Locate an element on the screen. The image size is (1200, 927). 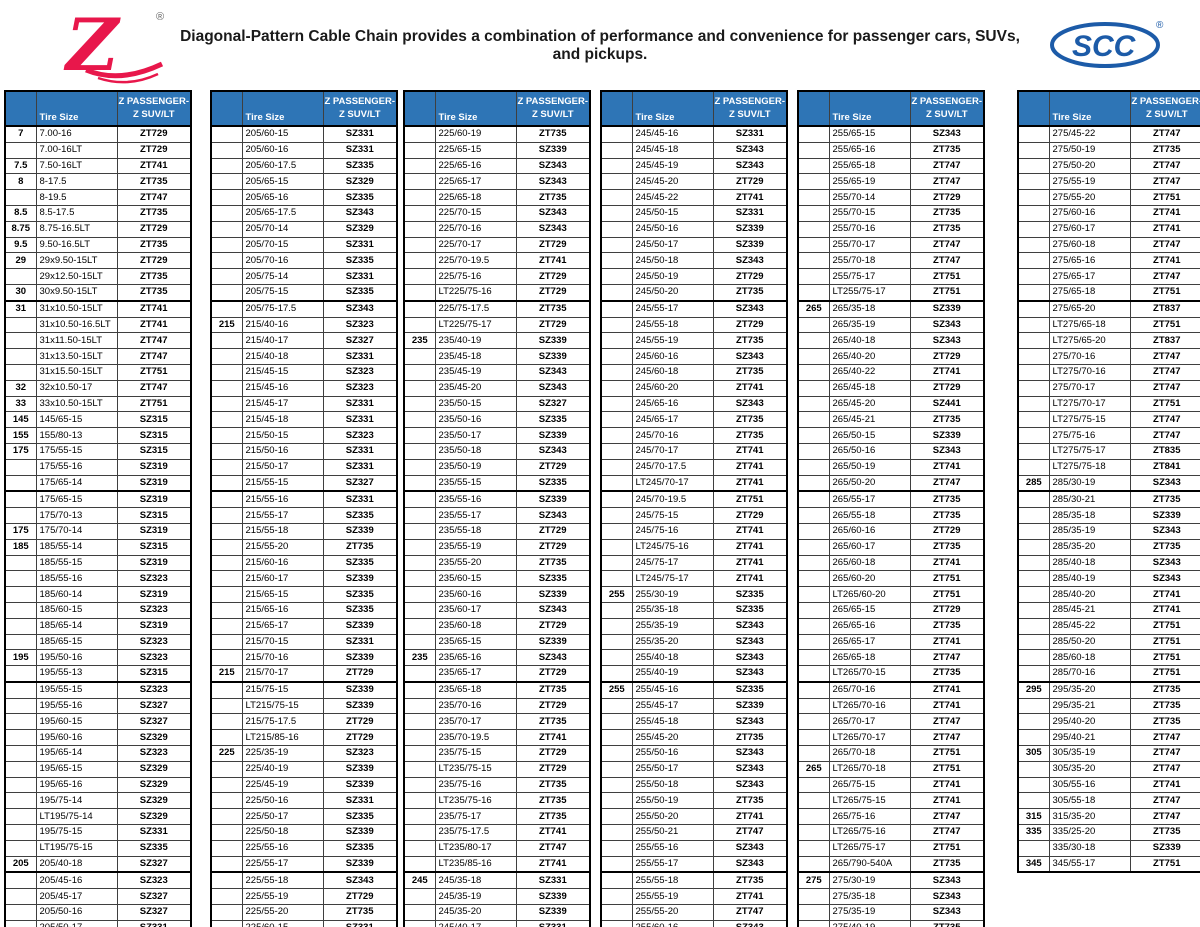
table-row: 215/45-18 SZ331 is located at coordinates (304, 420).